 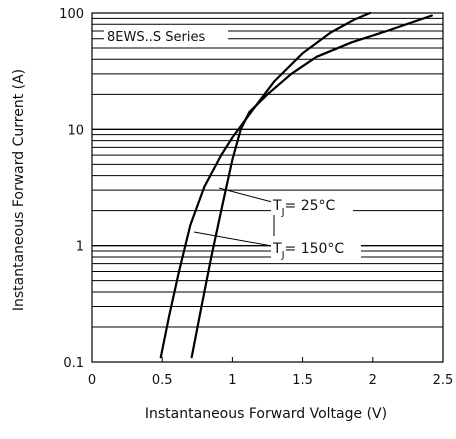 What do you see at coordinates (162, 380) in the screenshot?
I see `x-tick-label: 0.5` at bounding box center [162, 380].